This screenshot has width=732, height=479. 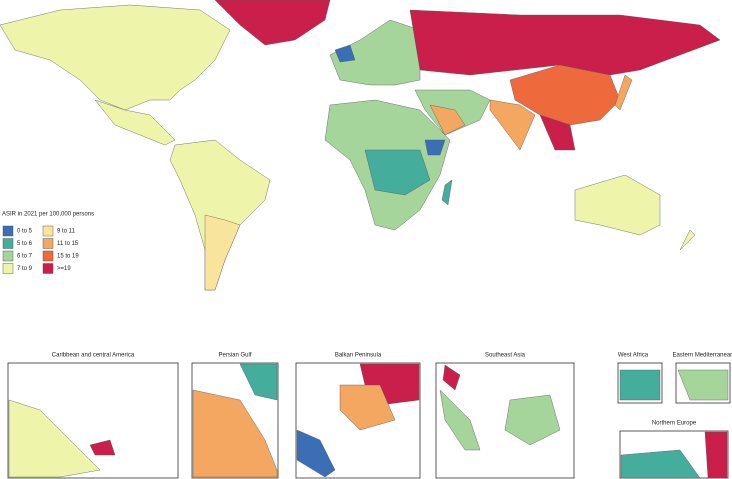 I want to click on legend-label: 5 to 6, so click(x=25, y=244).